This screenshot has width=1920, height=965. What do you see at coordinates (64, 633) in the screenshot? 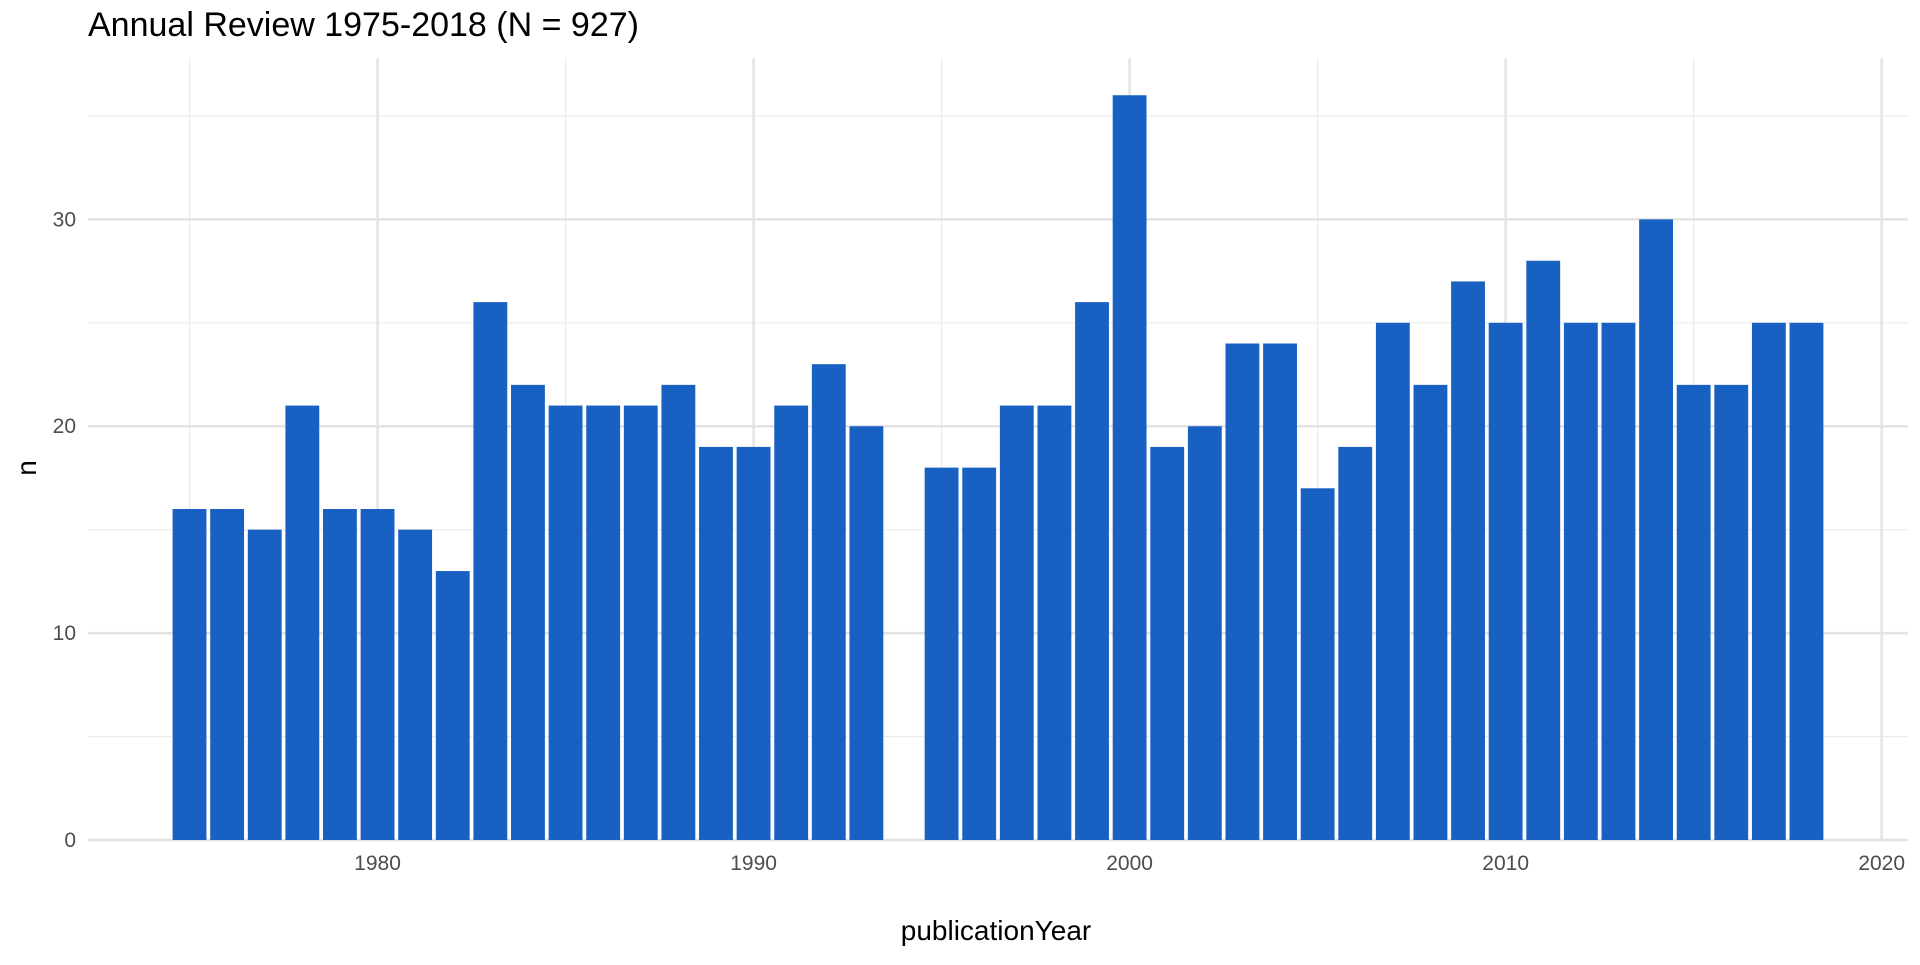
I see `y-tick-label: 10` at bounding box center [64, 633].